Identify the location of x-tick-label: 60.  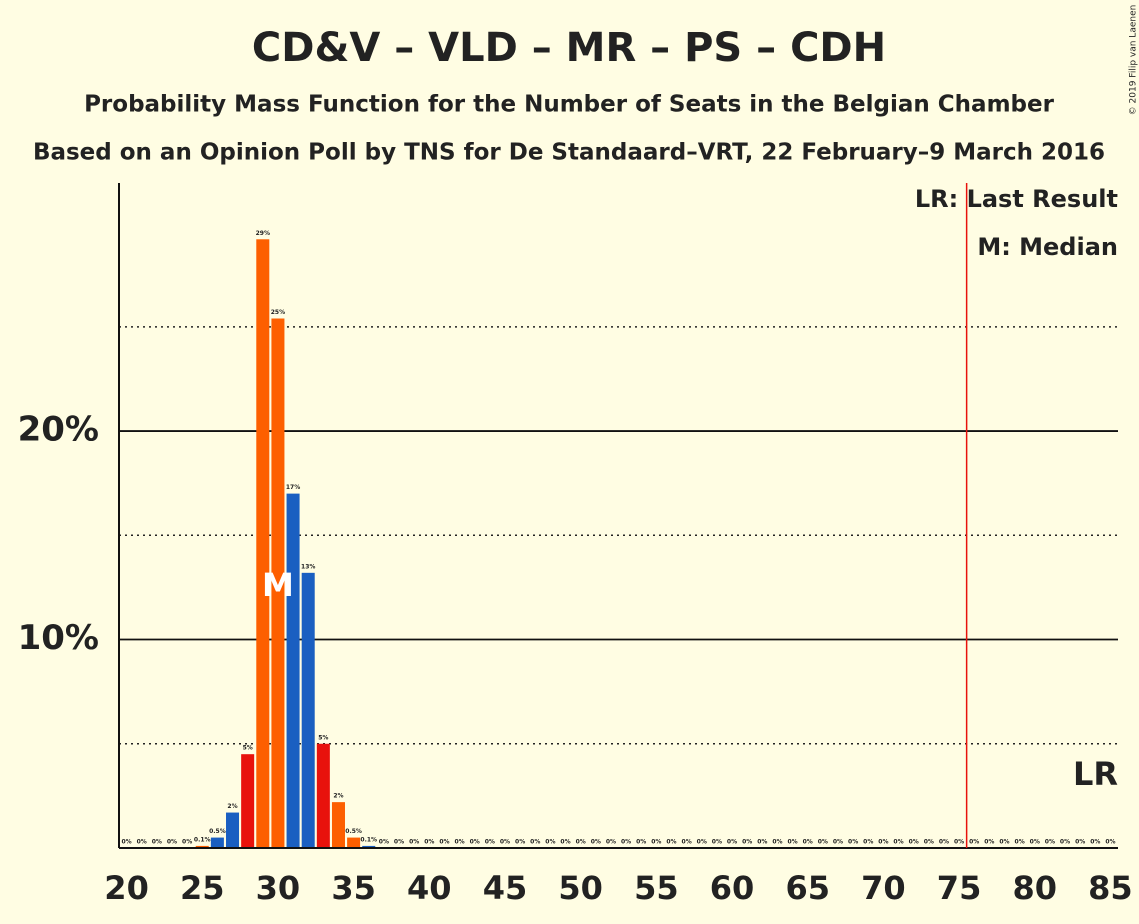
(732, 888).